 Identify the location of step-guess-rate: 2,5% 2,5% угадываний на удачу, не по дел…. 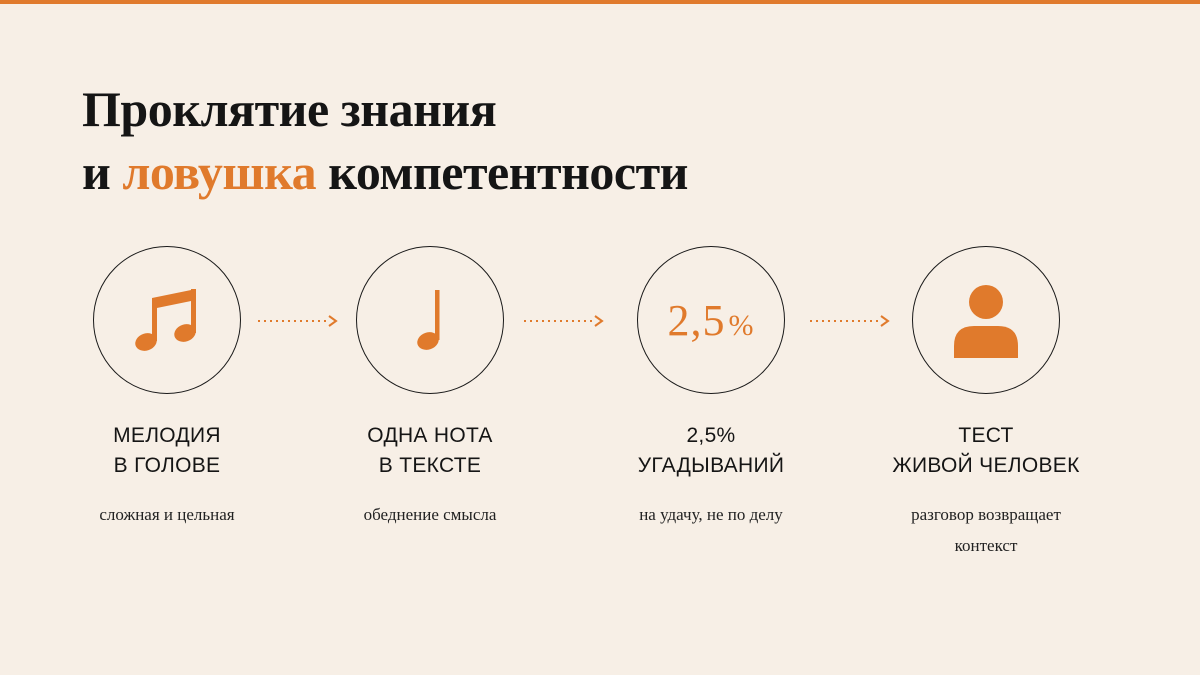
(711, 388).